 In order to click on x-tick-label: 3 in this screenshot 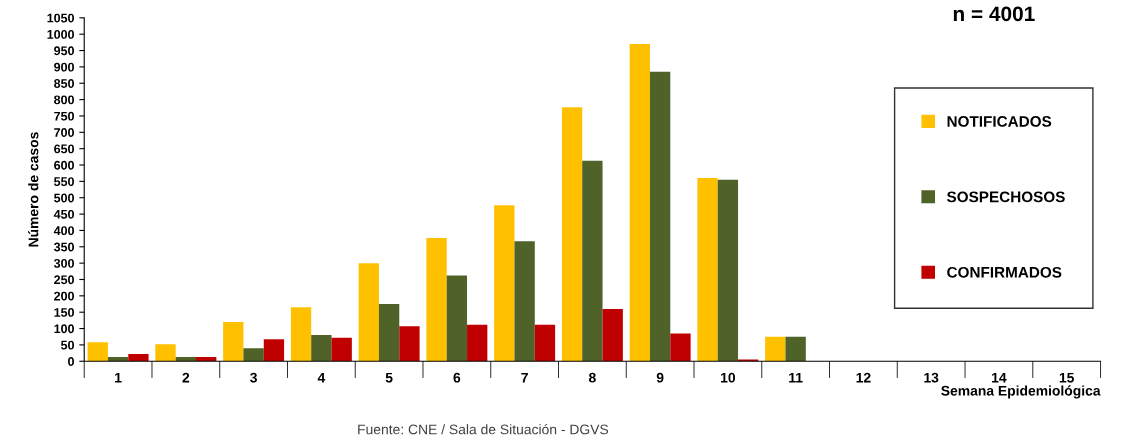, I will do `click(253, 377)`.